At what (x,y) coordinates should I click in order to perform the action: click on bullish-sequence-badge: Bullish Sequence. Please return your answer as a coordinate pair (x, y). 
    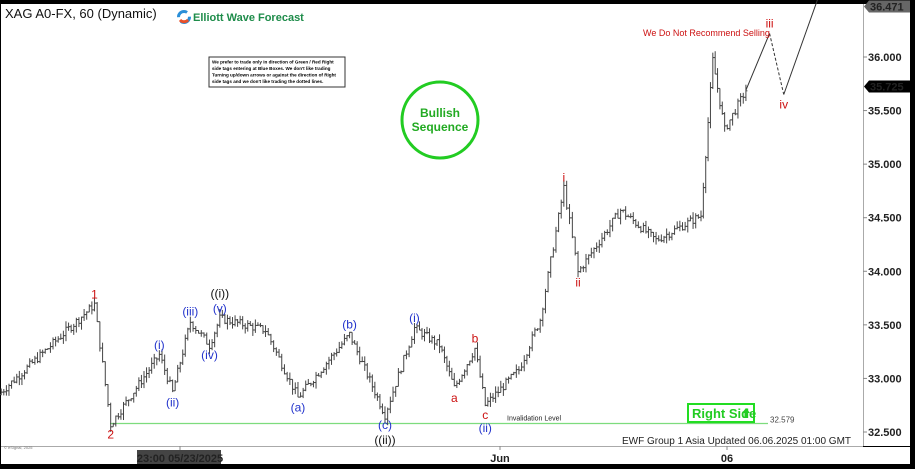
    Looking at the image, I should click on (440, 120).